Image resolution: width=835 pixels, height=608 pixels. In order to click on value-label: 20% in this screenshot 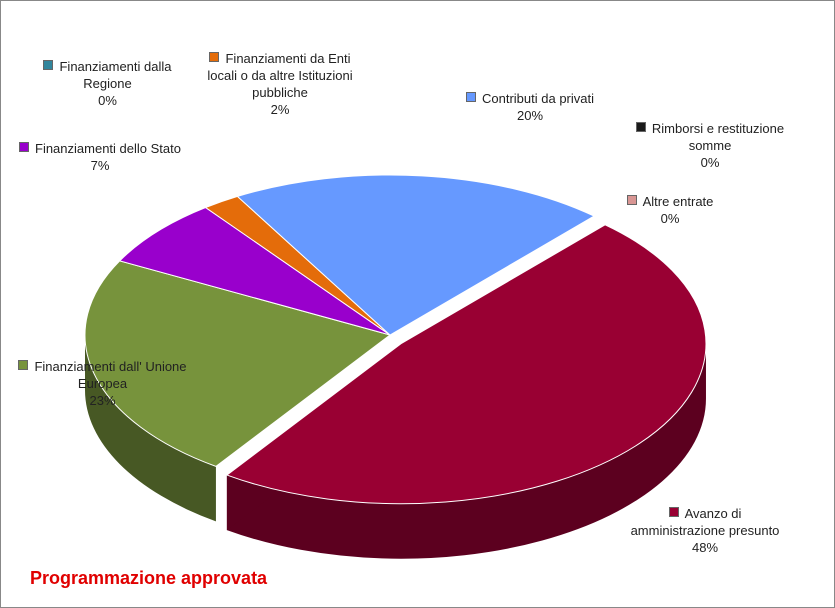, I will do `click(530, 115)`.